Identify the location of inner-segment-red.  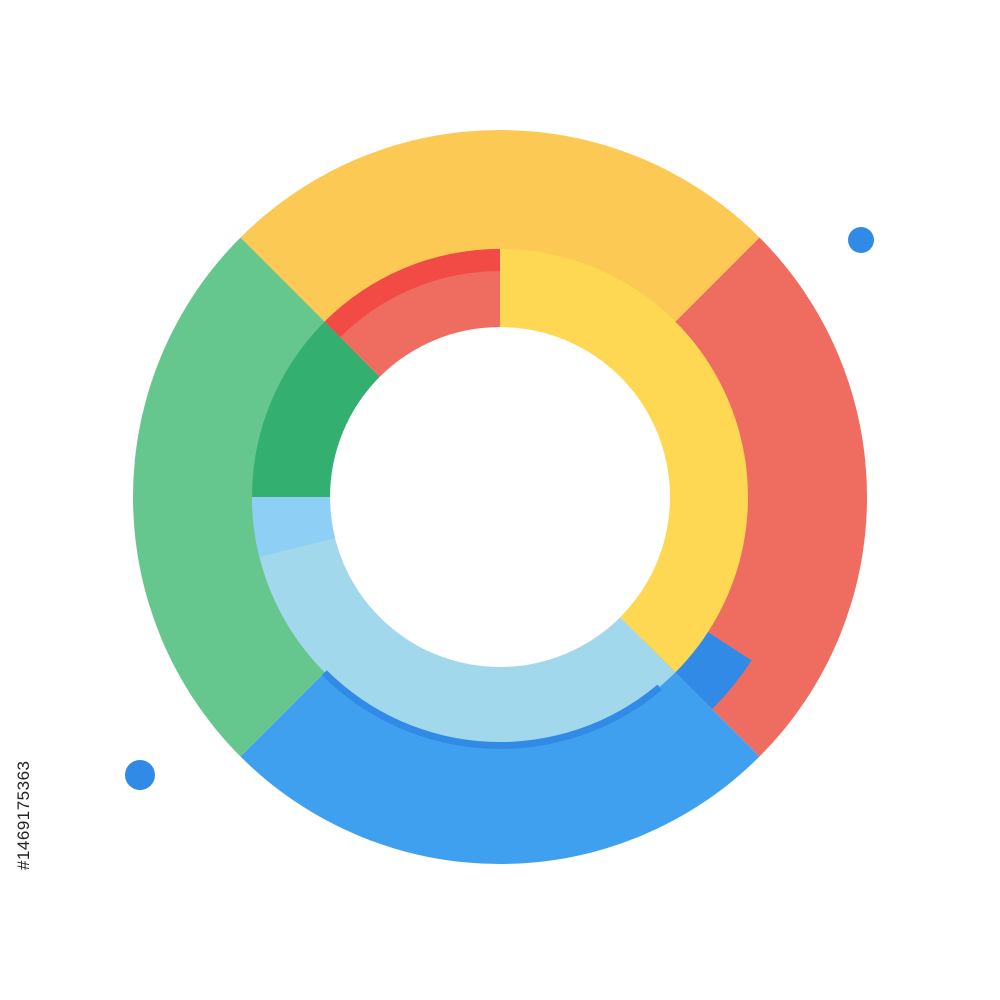
(412, 313).